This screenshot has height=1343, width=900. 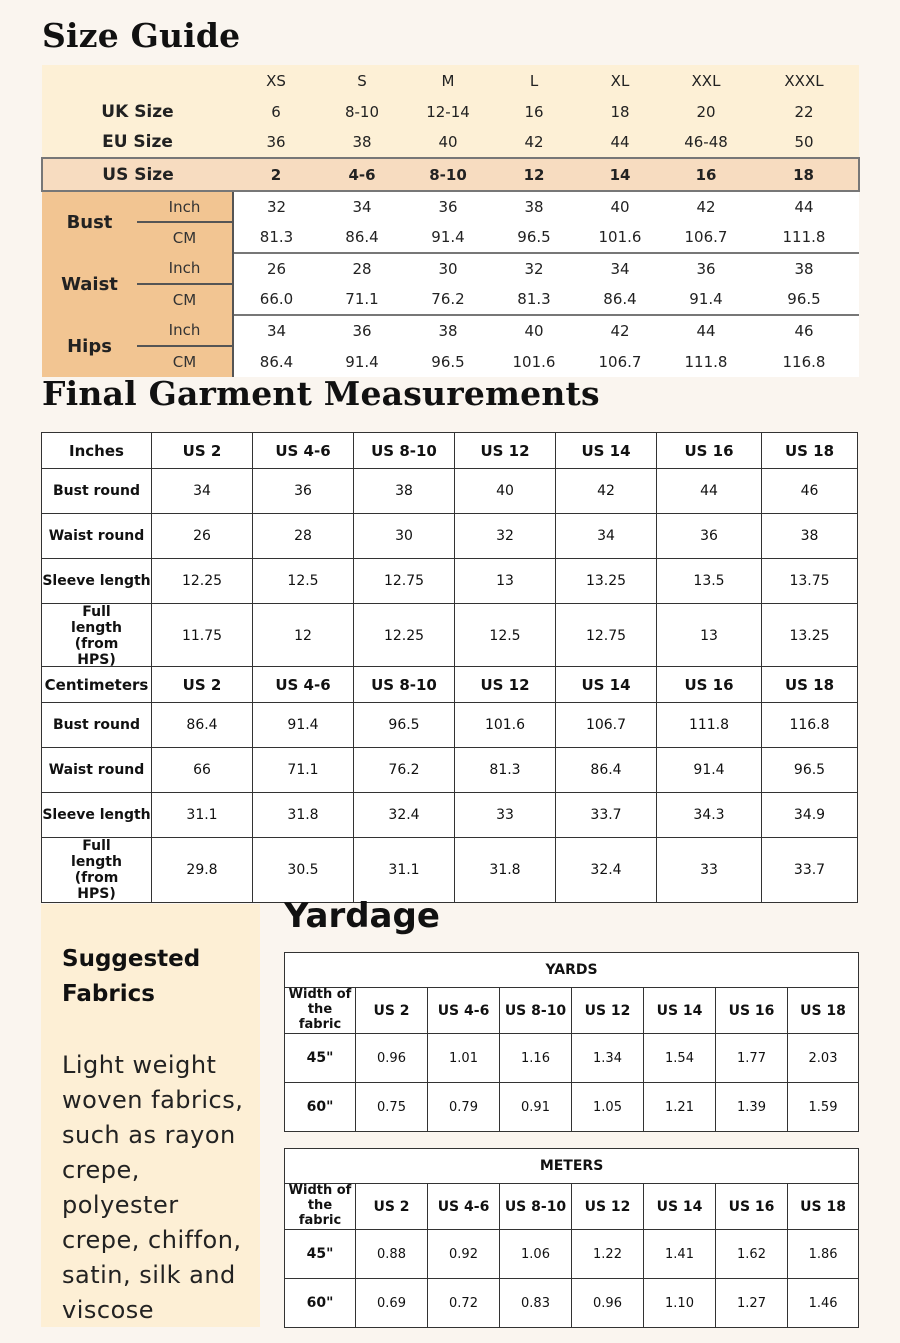 What do you see at coordinates (303, 636) in the screenshot?
I see `measurement-value: 12` at bounding box center [303, 636].